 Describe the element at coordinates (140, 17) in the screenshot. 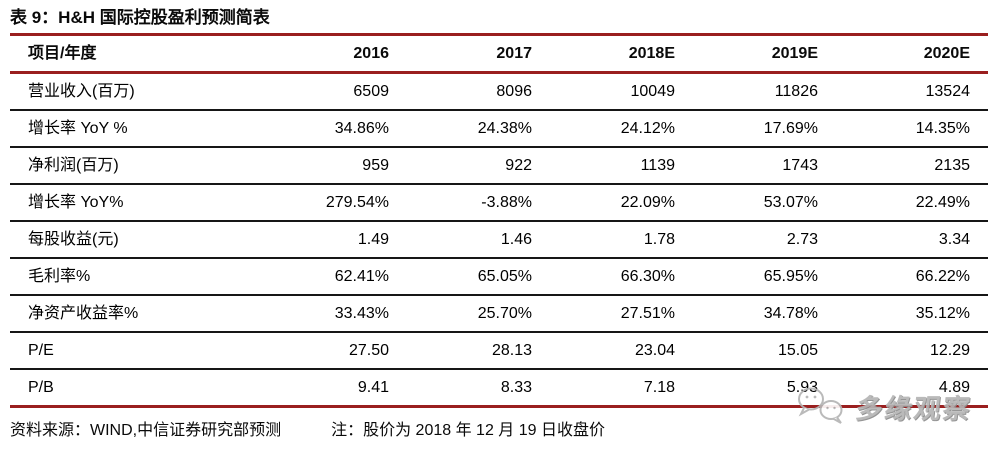

I see `table-title: 表 9：H&H 国际控股盈利预测简表` at that location.